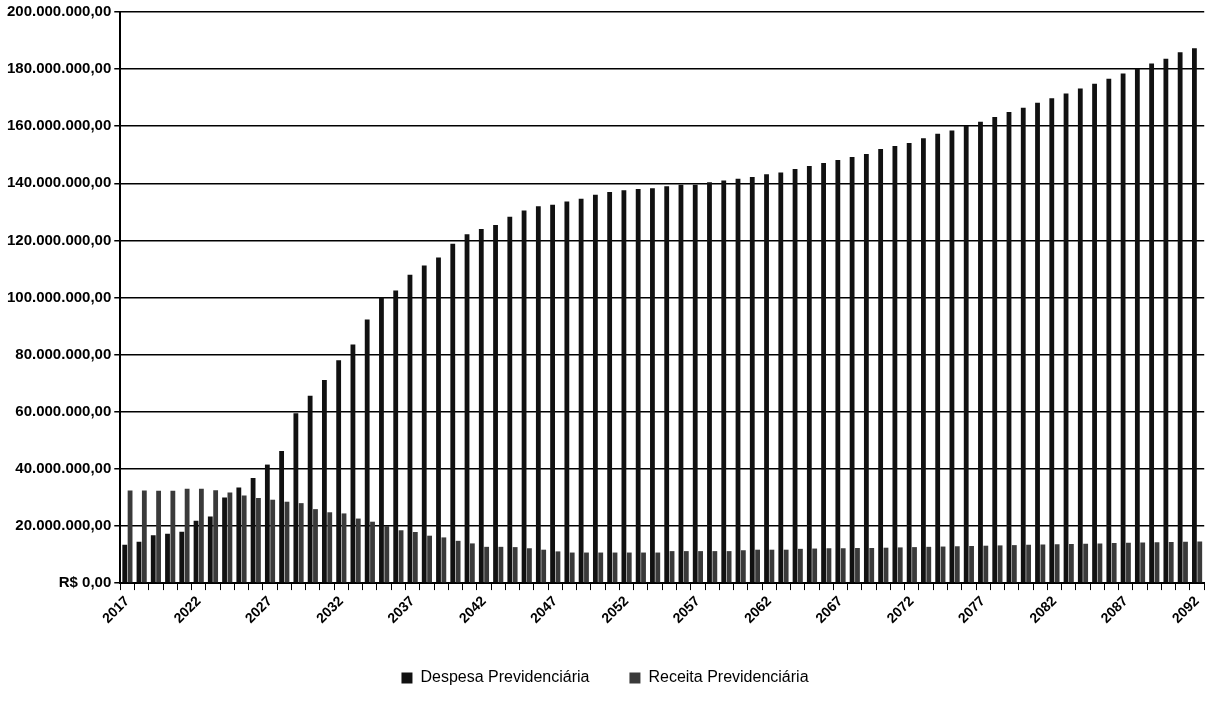  Describe the element at coordinates (59, 296) in the screenshot. I see `y-tick-label: 100.000.000,00` at that location.